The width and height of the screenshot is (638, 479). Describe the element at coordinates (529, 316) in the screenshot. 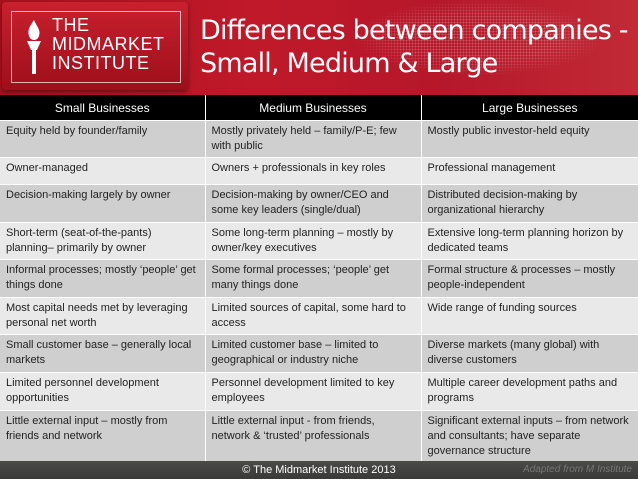

I see `cell-large: Wide range of funding sources` at that location.